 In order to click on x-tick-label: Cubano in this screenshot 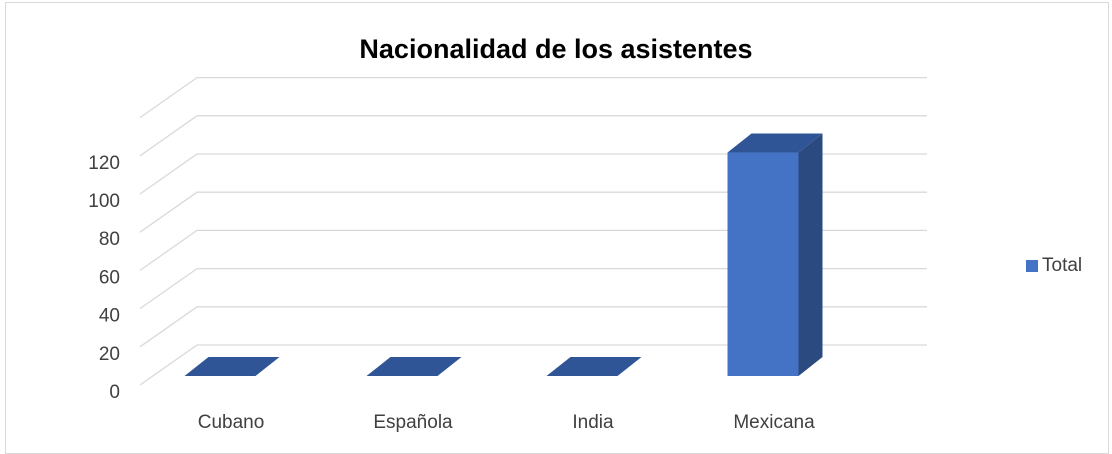, I will do `click(231, 422)`.